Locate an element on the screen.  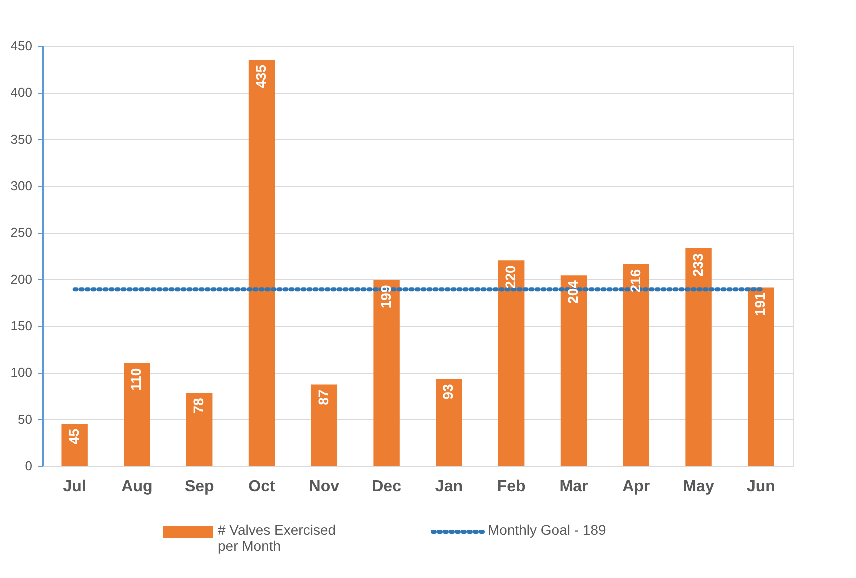
x-tick-label: Sep is located at coordinates (199, 487).